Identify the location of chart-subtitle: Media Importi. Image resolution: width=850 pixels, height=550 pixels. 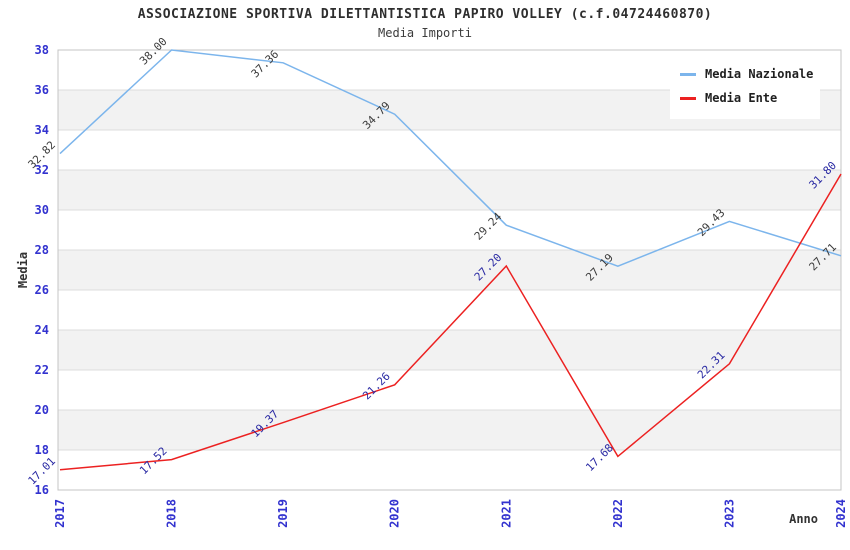
(425, 33).